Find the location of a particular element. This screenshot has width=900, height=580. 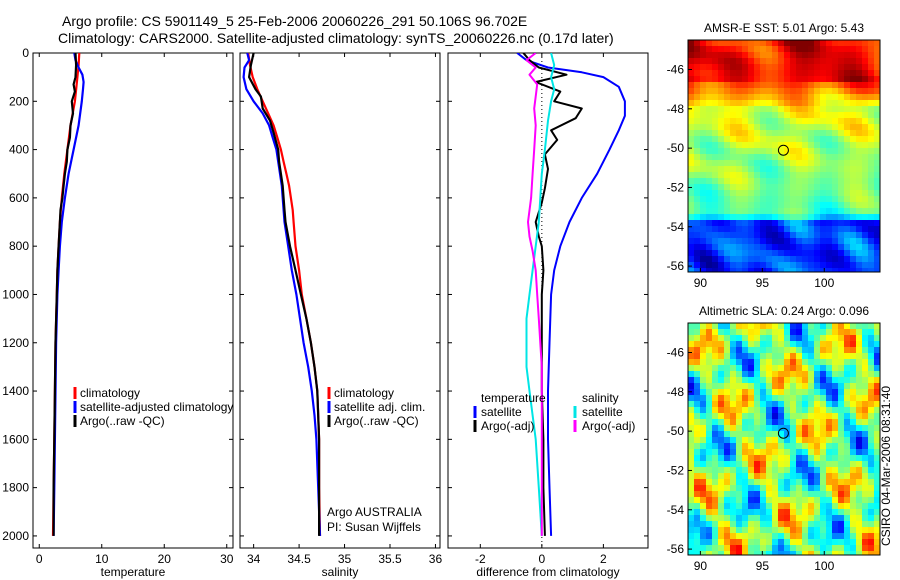

y-tick-label: 1600 is located at coordinates (15, 439).